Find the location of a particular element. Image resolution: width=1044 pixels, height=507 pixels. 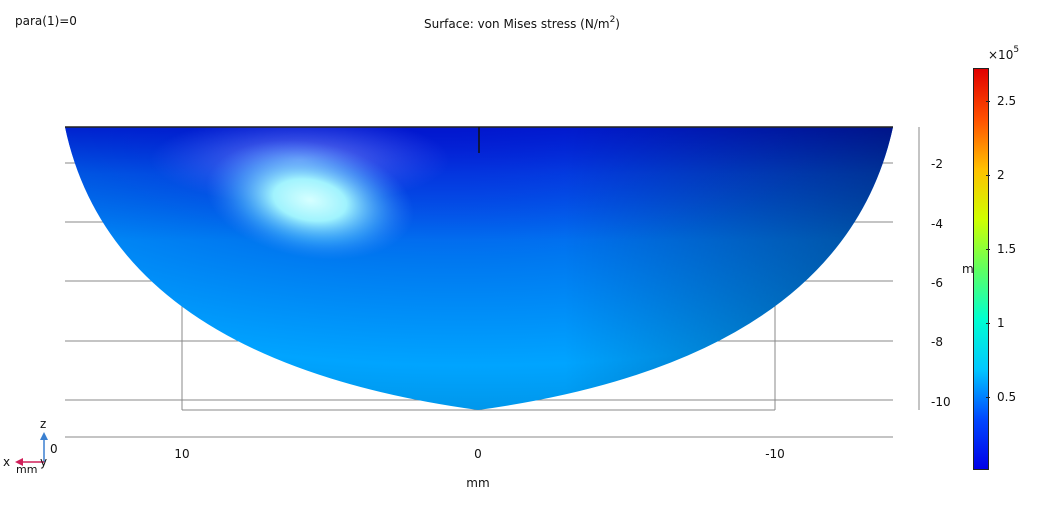

colorbar-tick-label: 0.5 is located at coordinates (1007, 397).